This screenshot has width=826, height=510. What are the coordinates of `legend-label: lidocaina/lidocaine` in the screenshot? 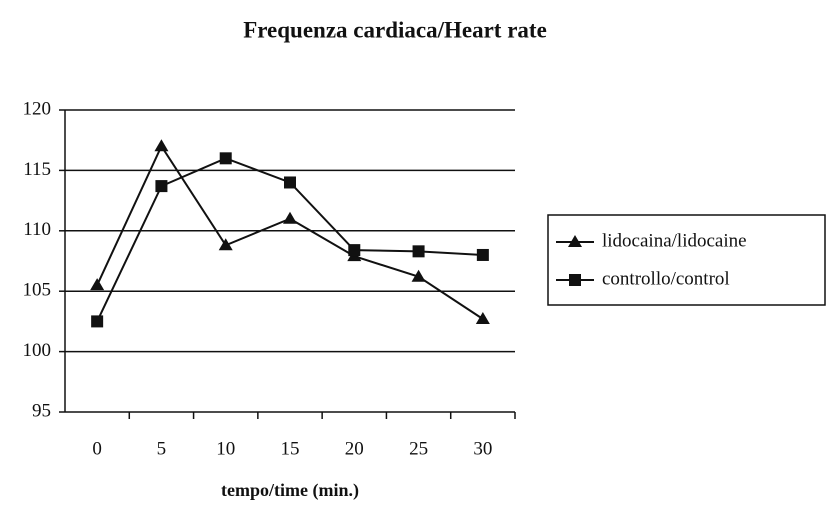 It's located at (674, 240).